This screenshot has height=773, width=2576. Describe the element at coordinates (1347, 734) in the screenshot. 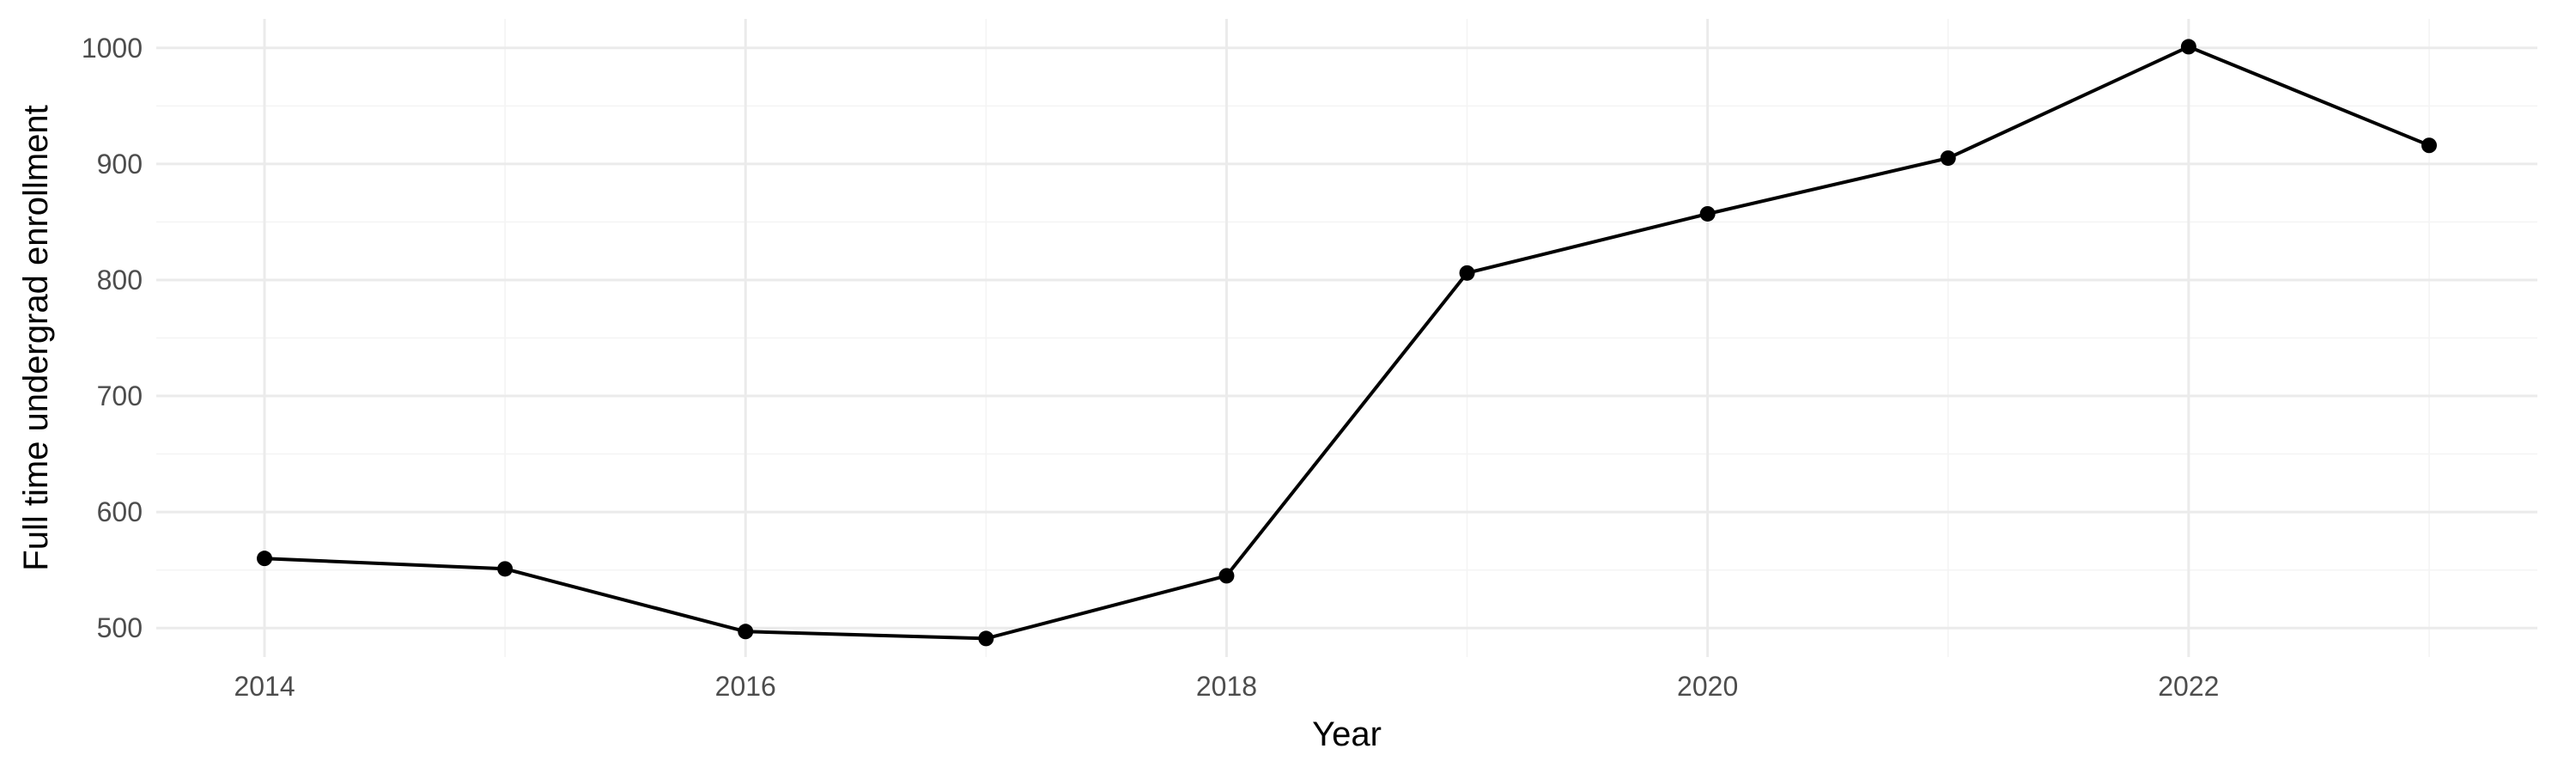

I see `x-axis-title: Year` at that location.